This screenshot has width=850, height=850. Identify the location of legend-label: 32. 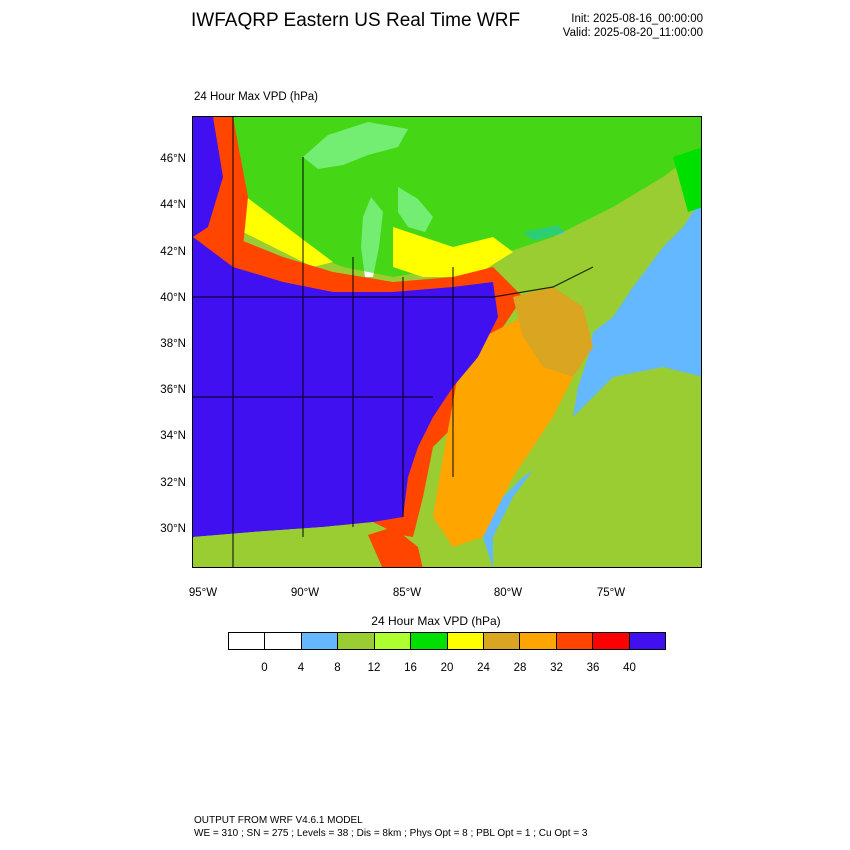
(556, 668).